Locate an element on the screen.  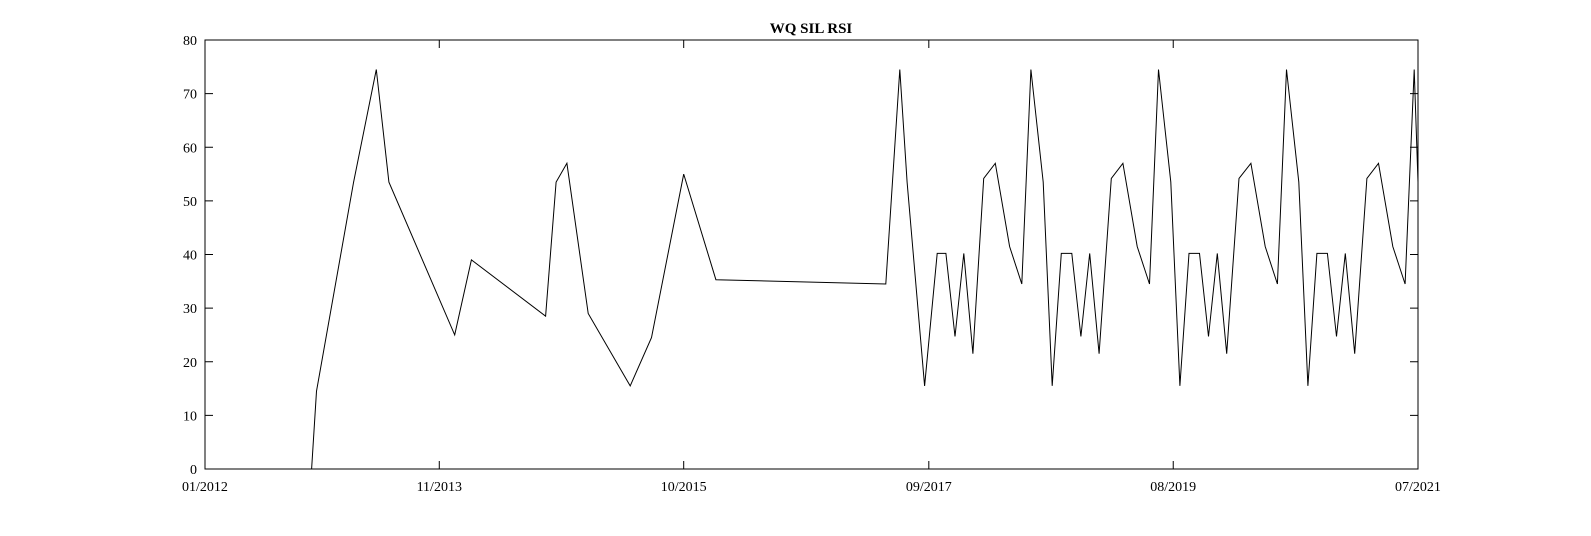
y-tick-label: 10 is located at coordinates (190, 416).